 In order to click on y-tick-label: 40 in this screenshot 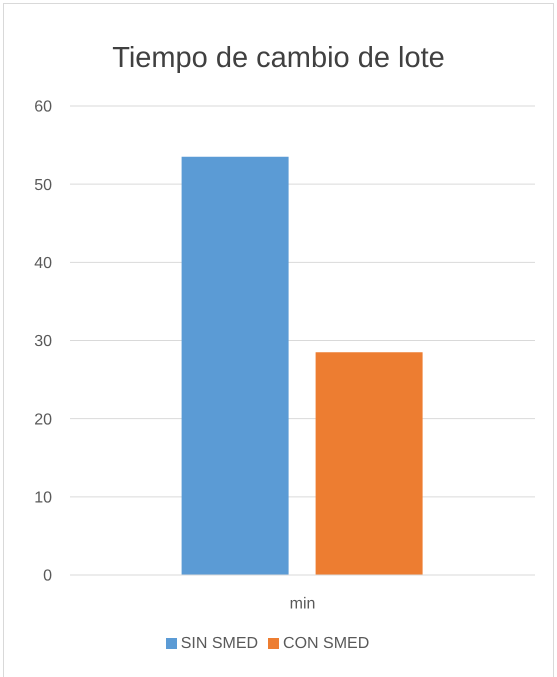, I will do `click(43, 263)`.